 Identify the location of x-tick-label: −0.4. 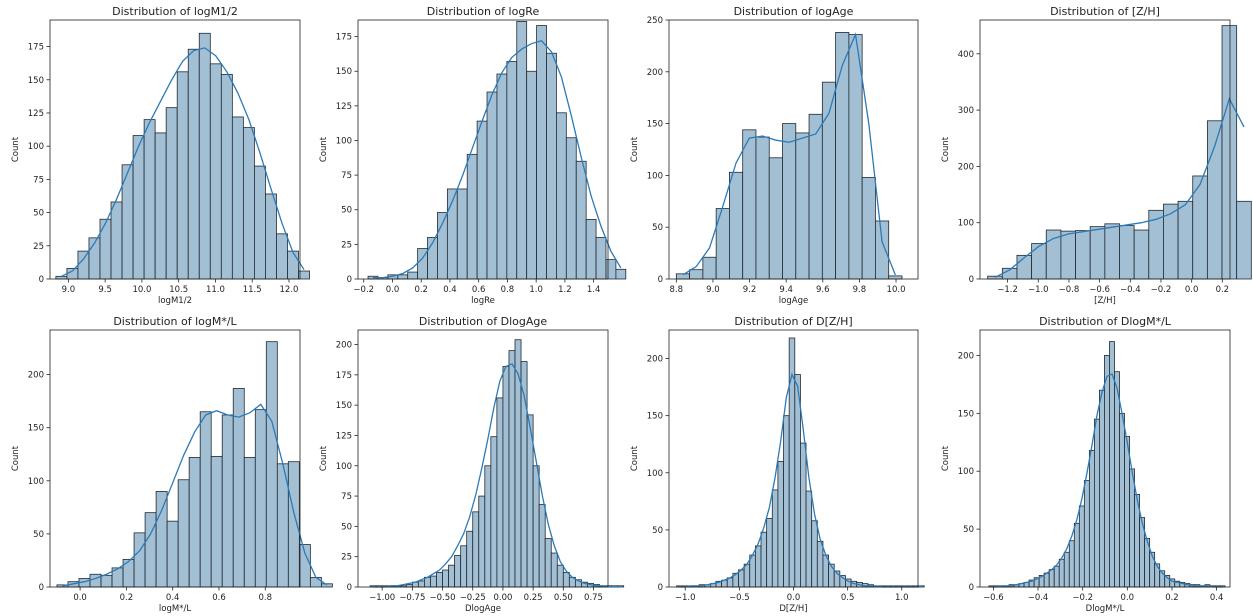
(1038, 598).